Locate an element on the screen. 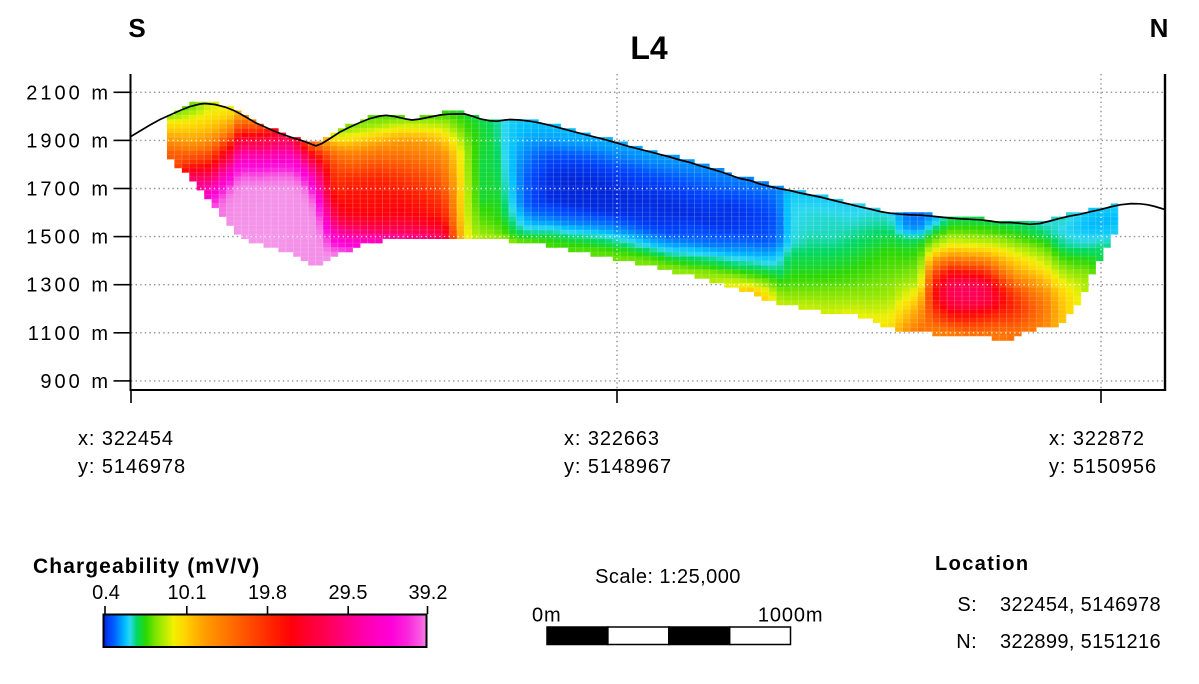 This screenshot has height=684, width=1199. svg-text: Chargeability (mV/V) is located at coordinates (146, 566).